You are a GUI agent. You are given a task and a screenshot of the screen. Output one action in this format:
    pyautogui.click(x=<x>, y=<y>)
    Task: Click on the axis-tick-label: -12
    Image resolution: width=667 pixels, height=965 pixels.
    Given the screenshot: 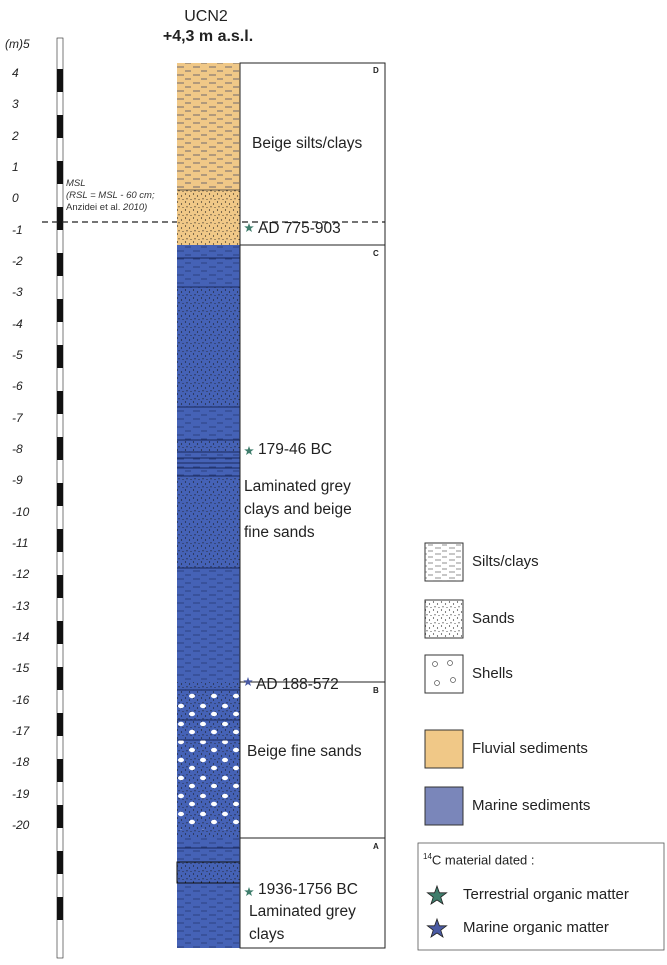 What is the action you would take?
    pyautogui.click(x=21, y=574)
    